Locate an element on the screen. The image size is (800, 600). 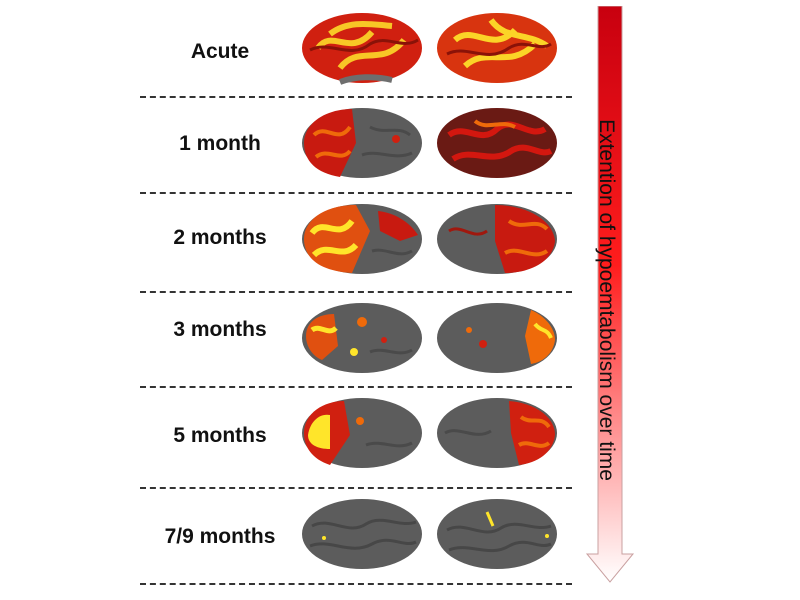
row-label: 2 months is located at coordinates (220, 237).